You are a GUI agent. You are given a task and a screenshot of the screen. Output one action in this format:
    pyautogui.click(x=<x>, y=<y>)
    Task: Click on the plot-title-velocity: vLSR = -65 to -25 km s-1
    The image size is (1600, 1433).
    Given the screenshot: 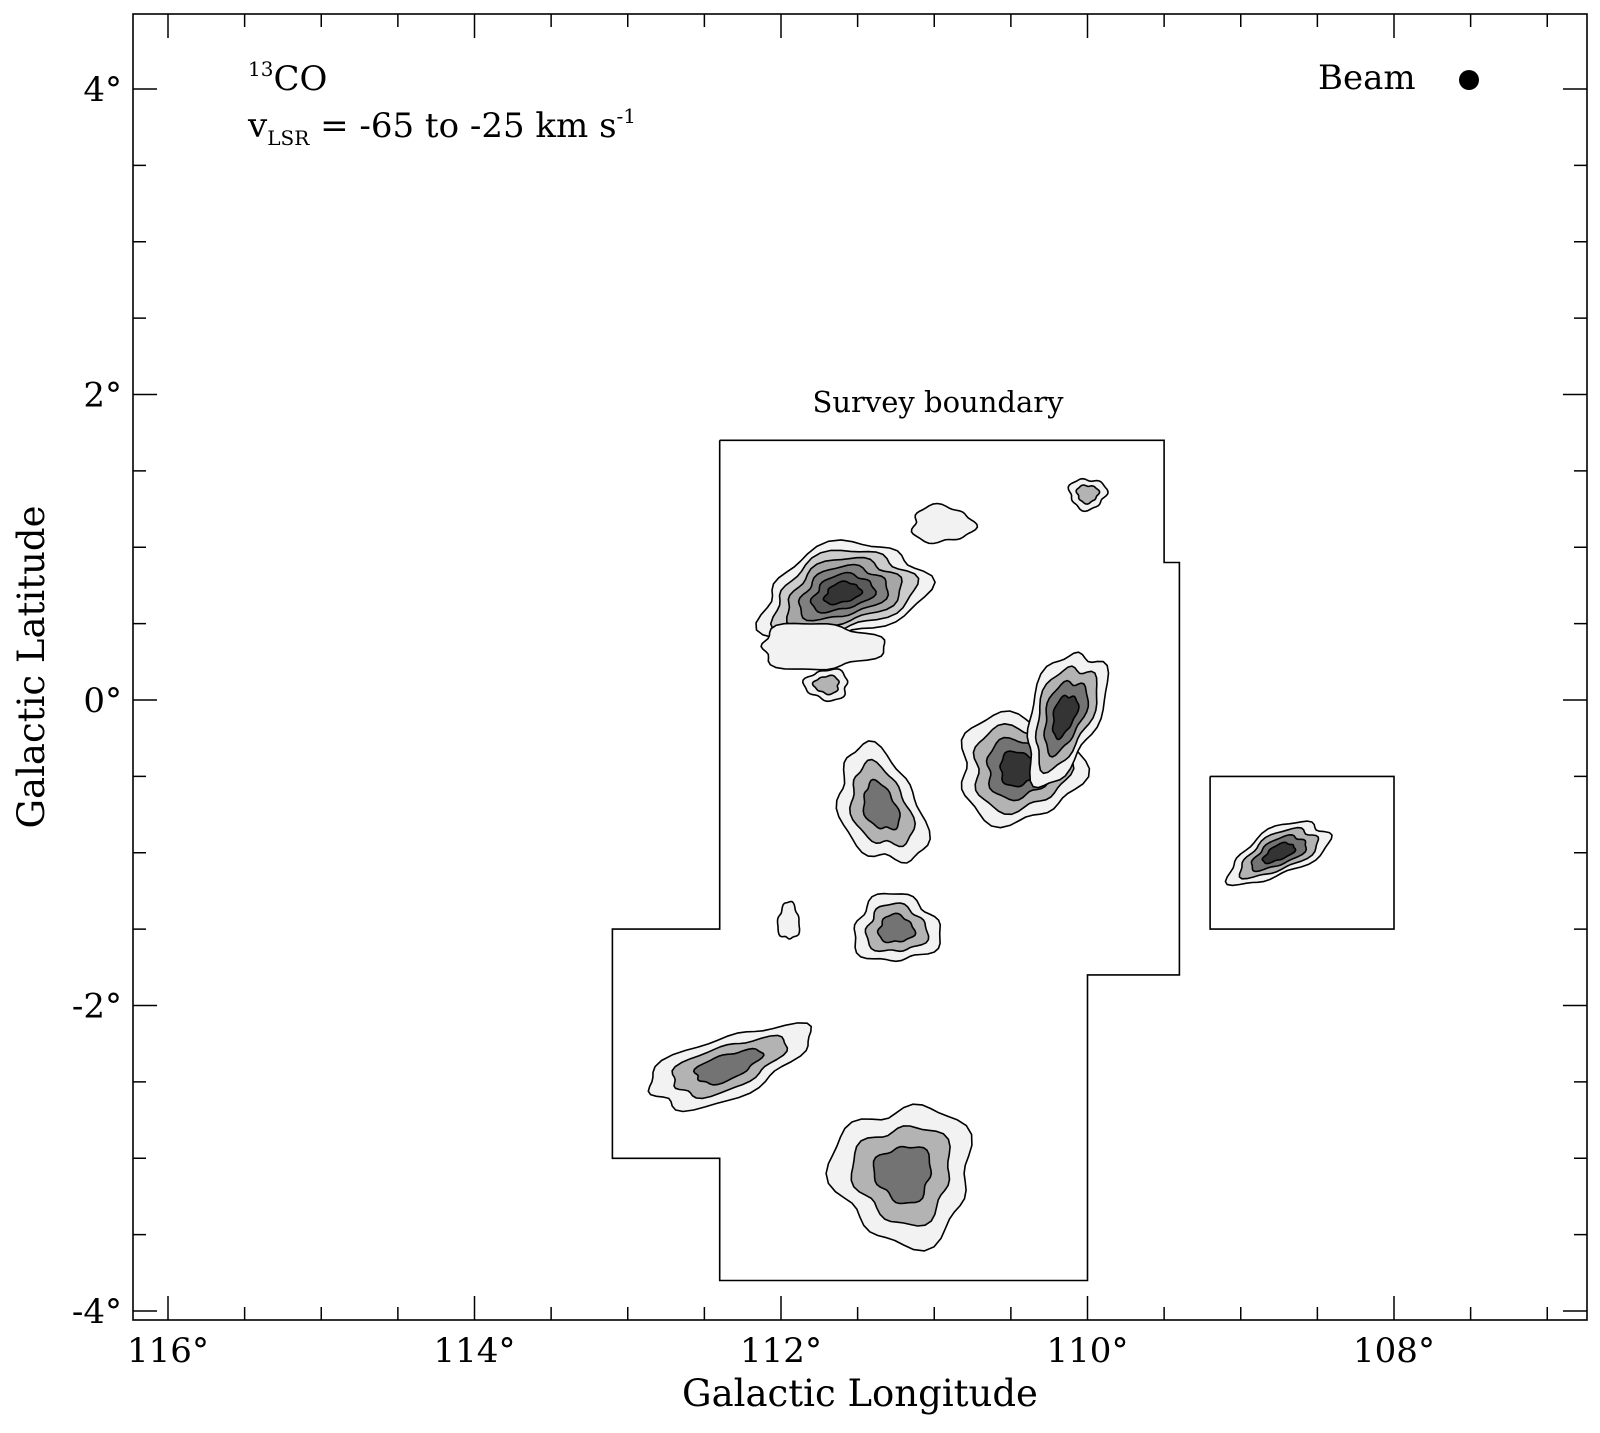 What is the action you would take?
    pyautogui.click(x=441, y=127)
    